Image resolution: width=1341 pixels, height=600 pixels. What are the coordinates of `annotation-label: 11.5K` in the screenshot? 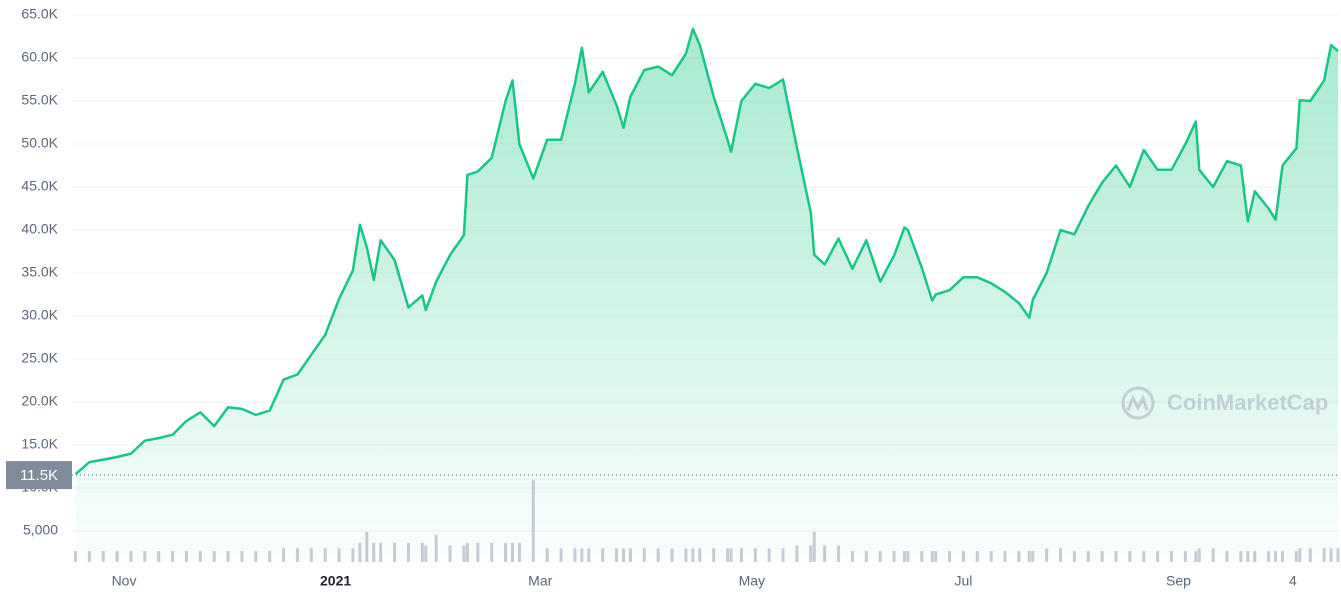 It's located at (39, 475).